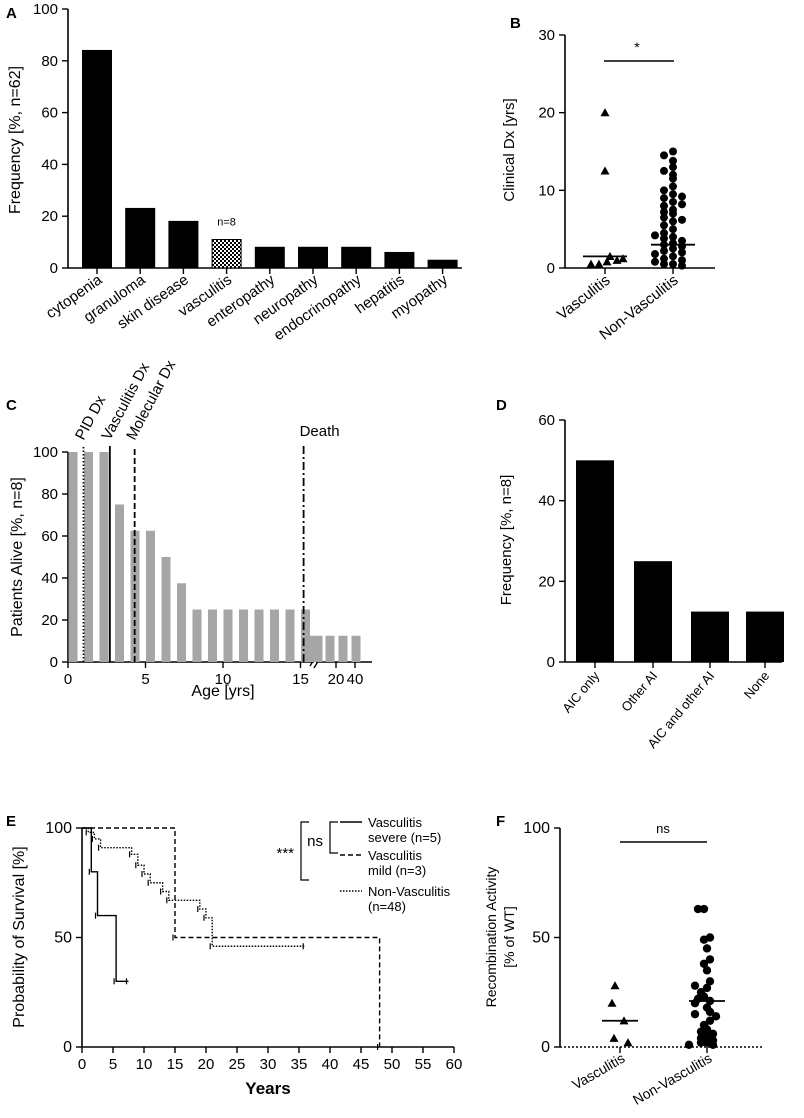 The height and width of the screenshot is (1118, 804). What do you see at coordinates (49, 113) in the screenshot?
I see `a-y-tick-label: 60` at bounding box center [49, 113].